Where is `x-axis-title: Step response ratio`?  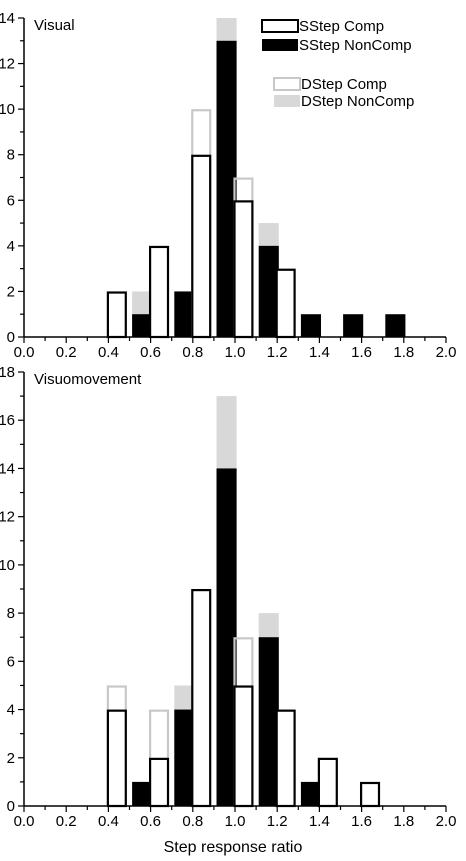 x-axis-title: Step response ratio is located at coordinates (233, 847).